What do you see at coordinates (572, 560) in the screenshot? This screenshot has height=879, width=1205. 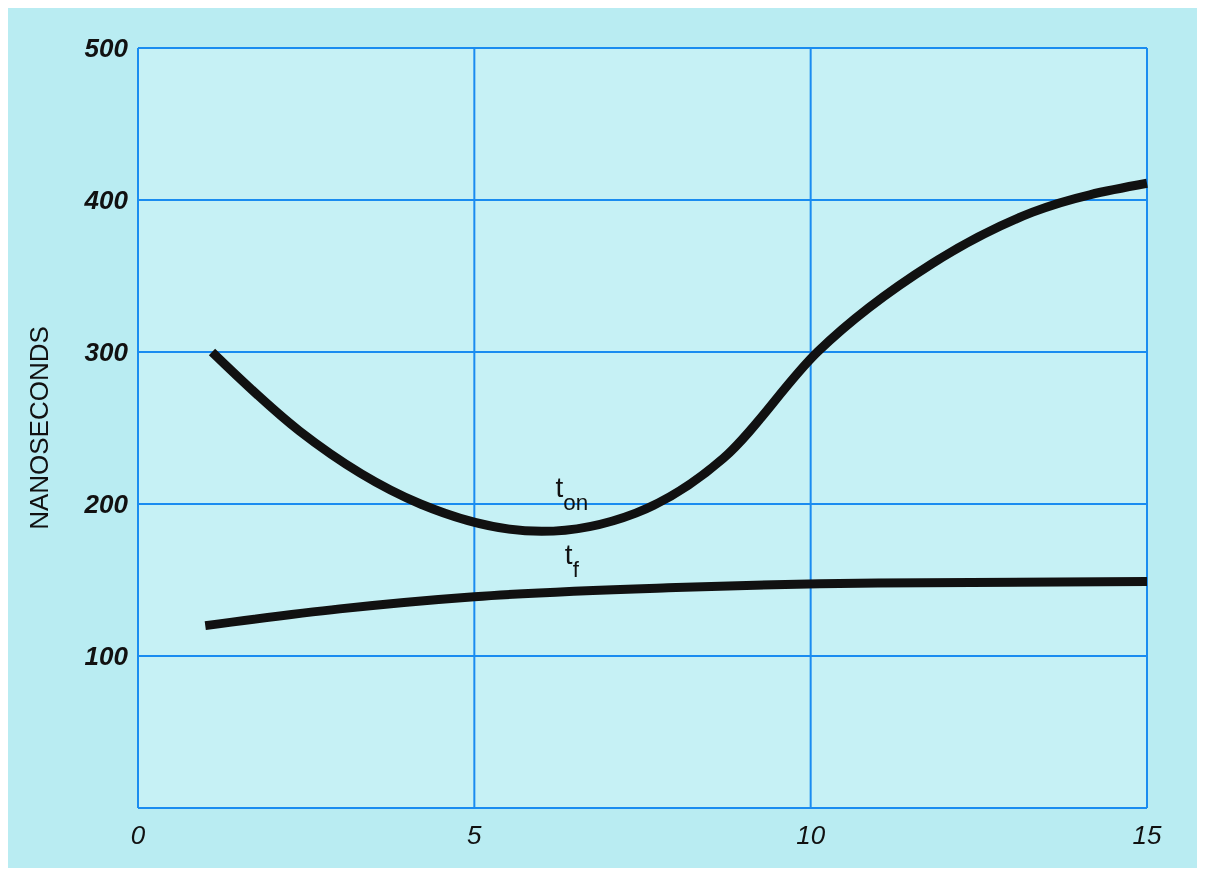 I see `series-label: t$_{f}$` at bounding box center [572, 560].